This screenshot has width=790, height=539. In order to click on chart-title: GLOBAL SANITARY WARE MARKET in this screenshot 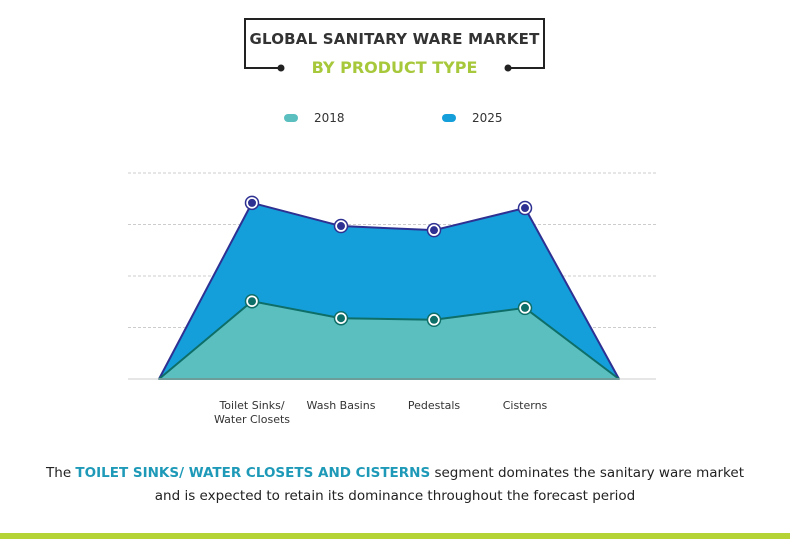, I will do `click(394, 39)`.